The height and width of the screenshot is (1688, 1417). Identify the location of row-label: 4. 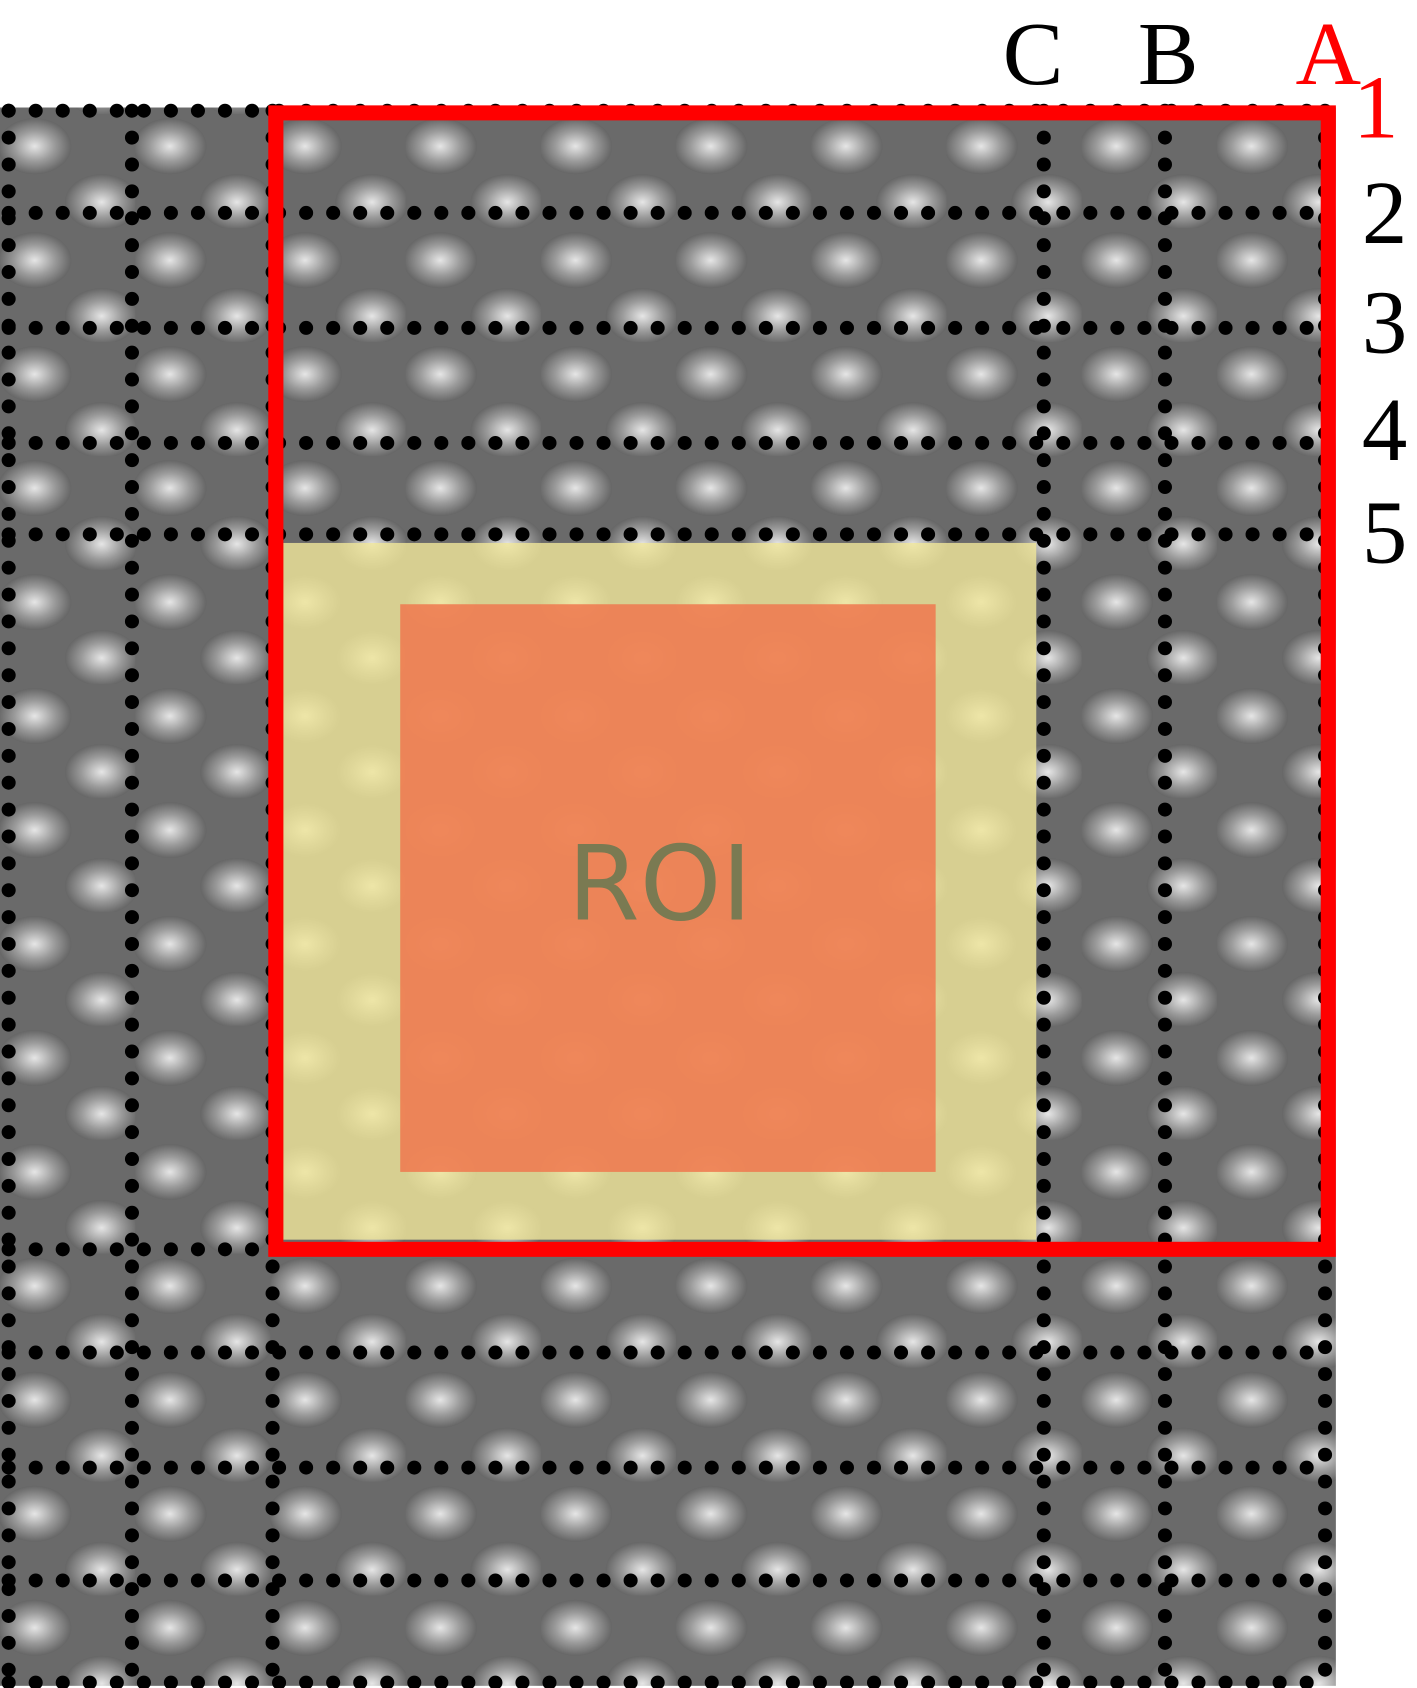
(1384, 429).